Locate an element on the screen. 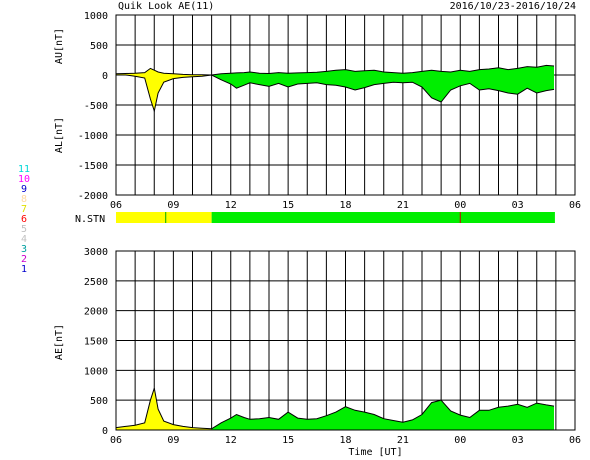  ae-axis-label: AE[nT] is located at coordinates (59, 342).